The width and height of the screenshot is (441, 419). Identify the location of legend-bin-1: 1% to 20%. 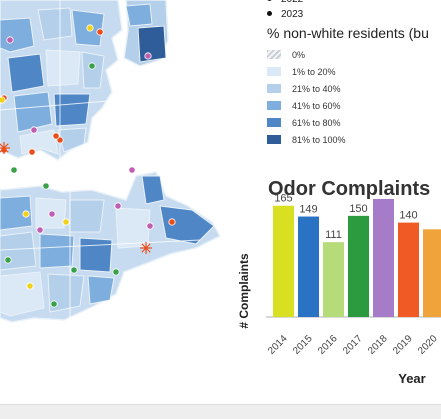
(301, 72).